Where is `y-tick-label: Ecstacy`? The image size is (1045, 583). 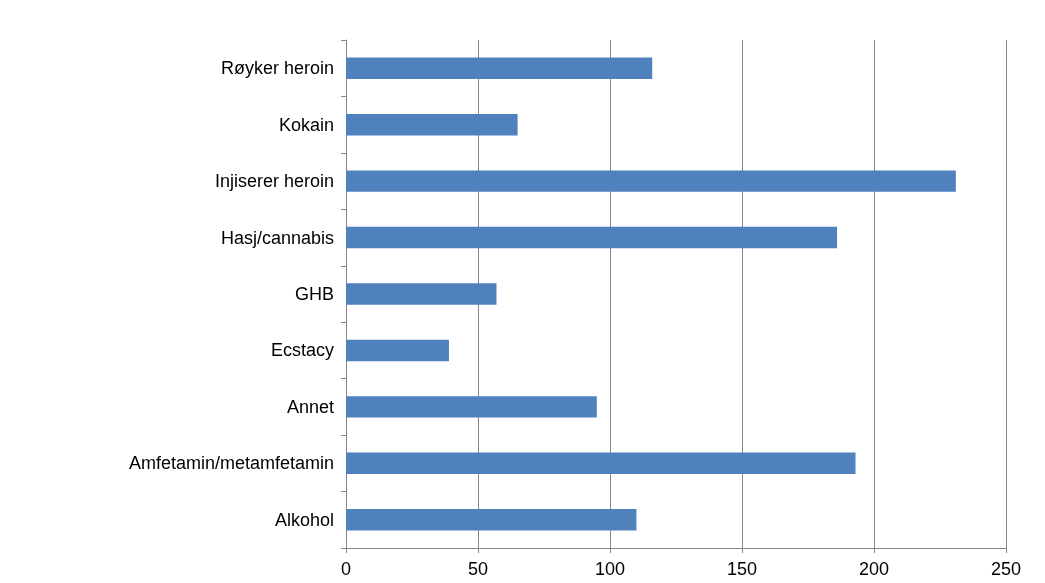 y-tick-label: Ecstacy is located at coordinates (302, 350).